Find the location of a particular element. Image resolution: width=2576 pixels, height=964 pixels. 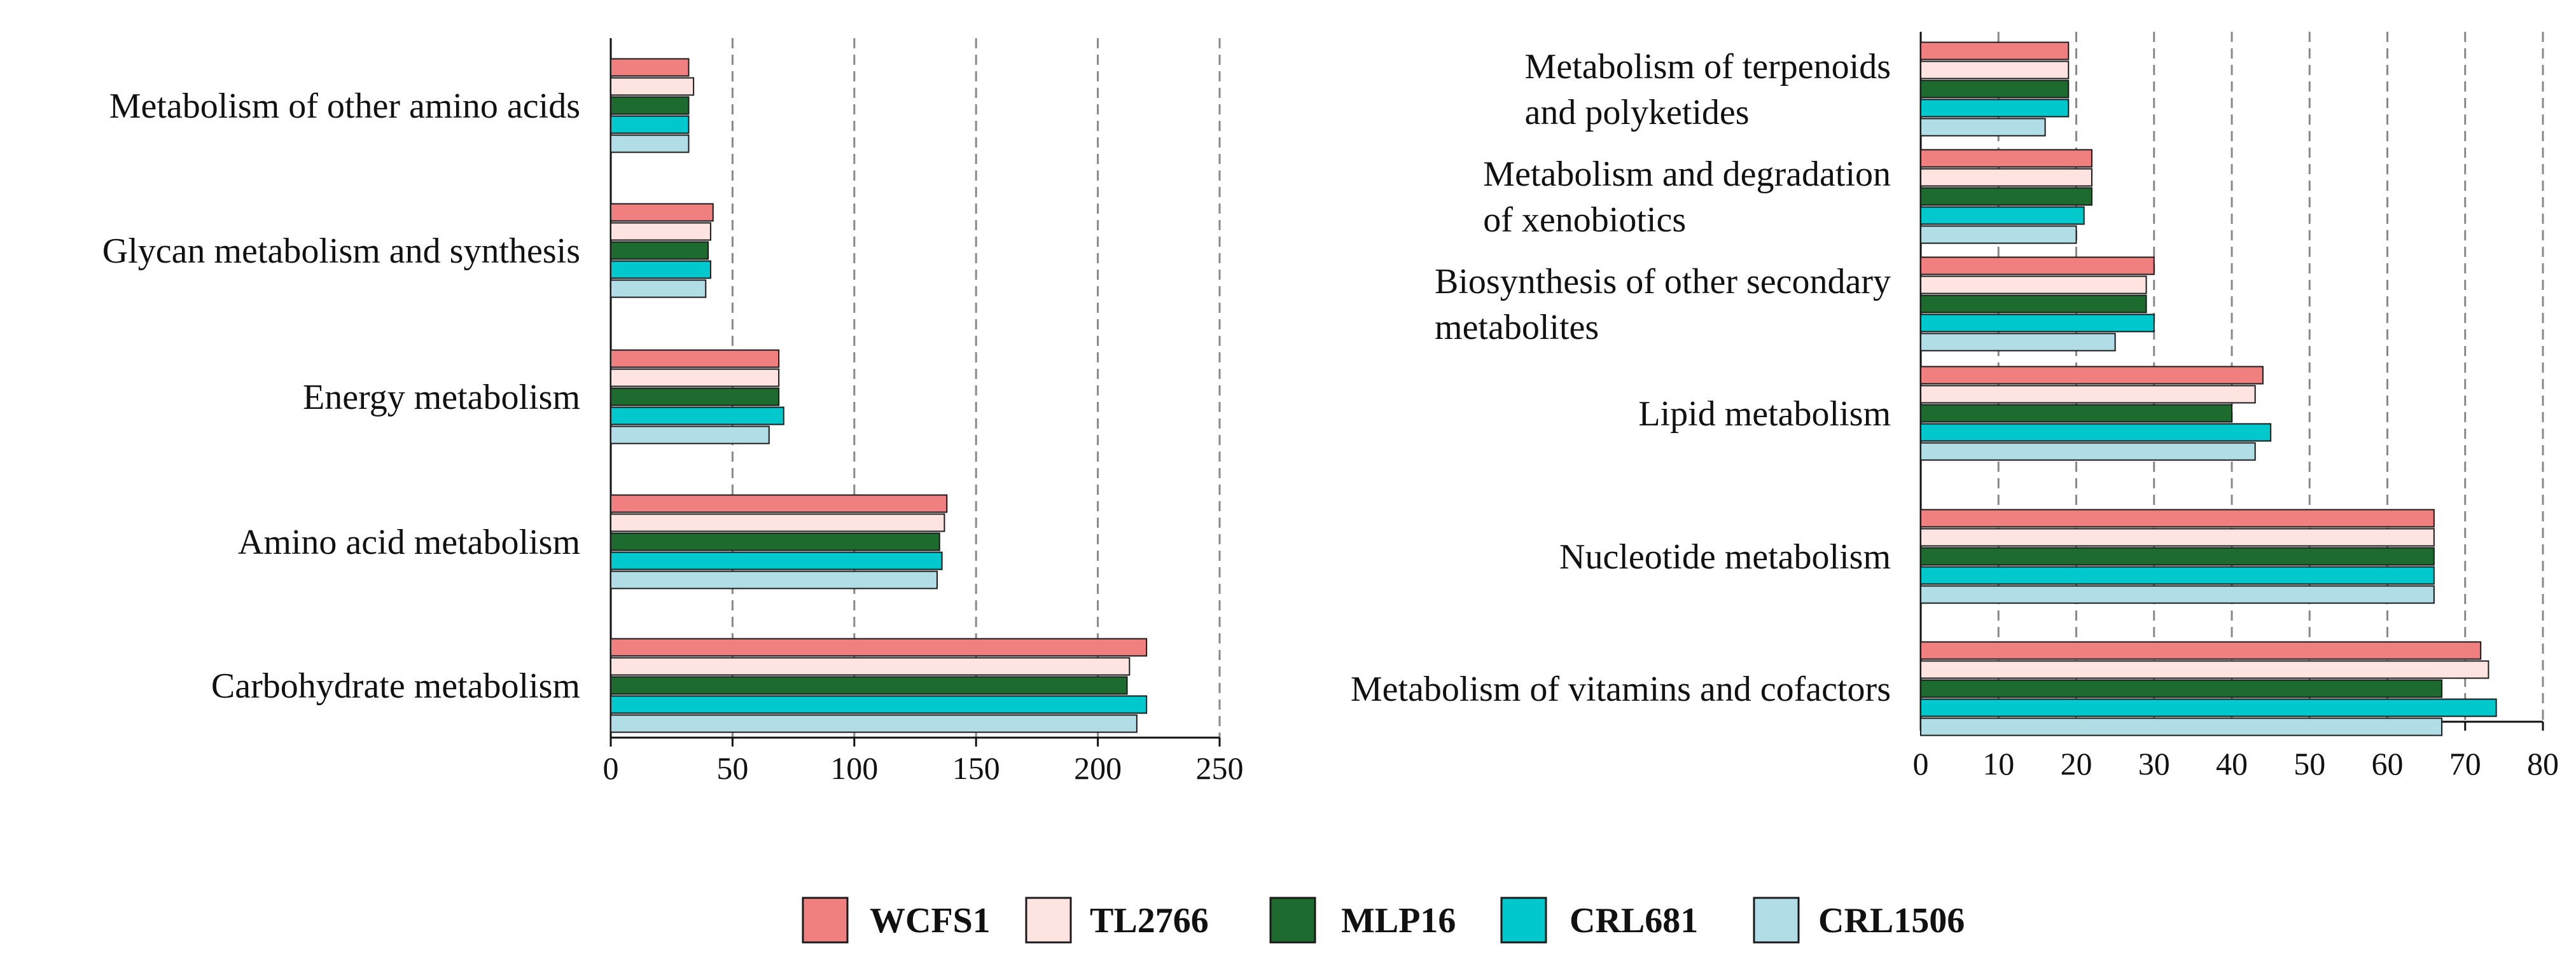

legend-swatch-crl681 is located at coordinates (1523, 920).